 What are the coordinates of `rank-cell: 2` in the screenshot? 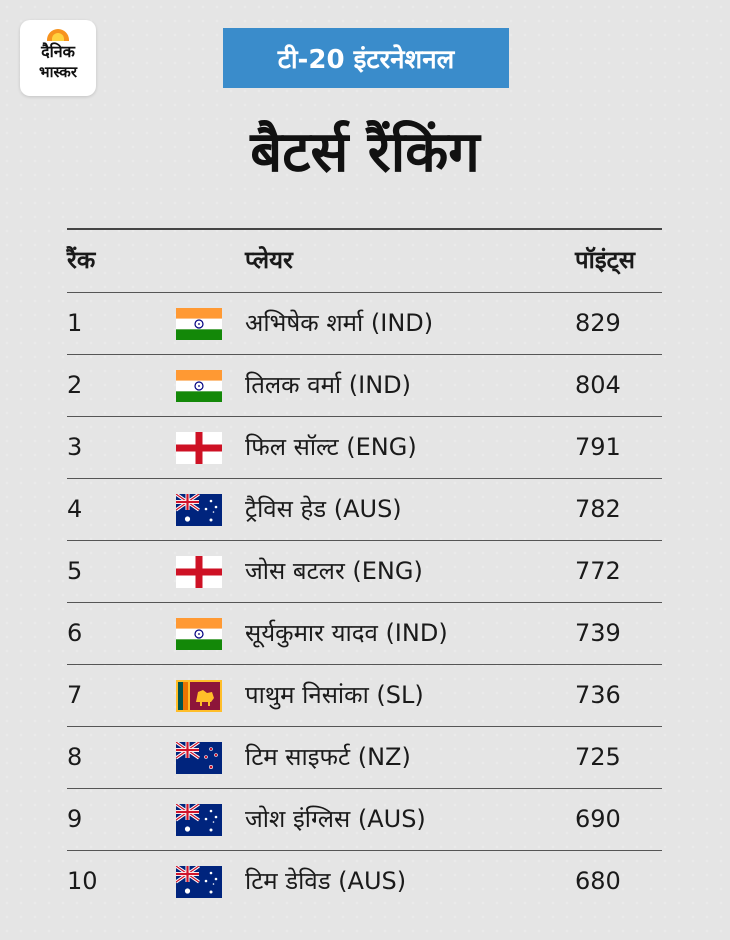 It's located at (75, 385).